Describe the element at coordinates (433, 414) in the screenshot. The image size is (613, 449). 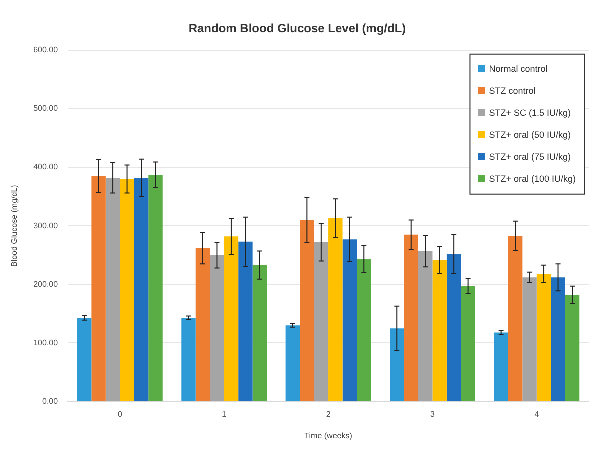
I see `x-tick-label: 3` at that location.